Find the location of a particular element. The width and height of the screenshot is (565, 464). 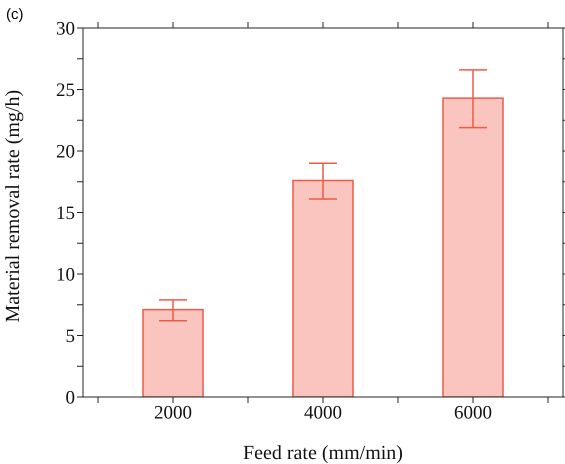

y-tick-label: 30 is located at coordinates (65, 29).